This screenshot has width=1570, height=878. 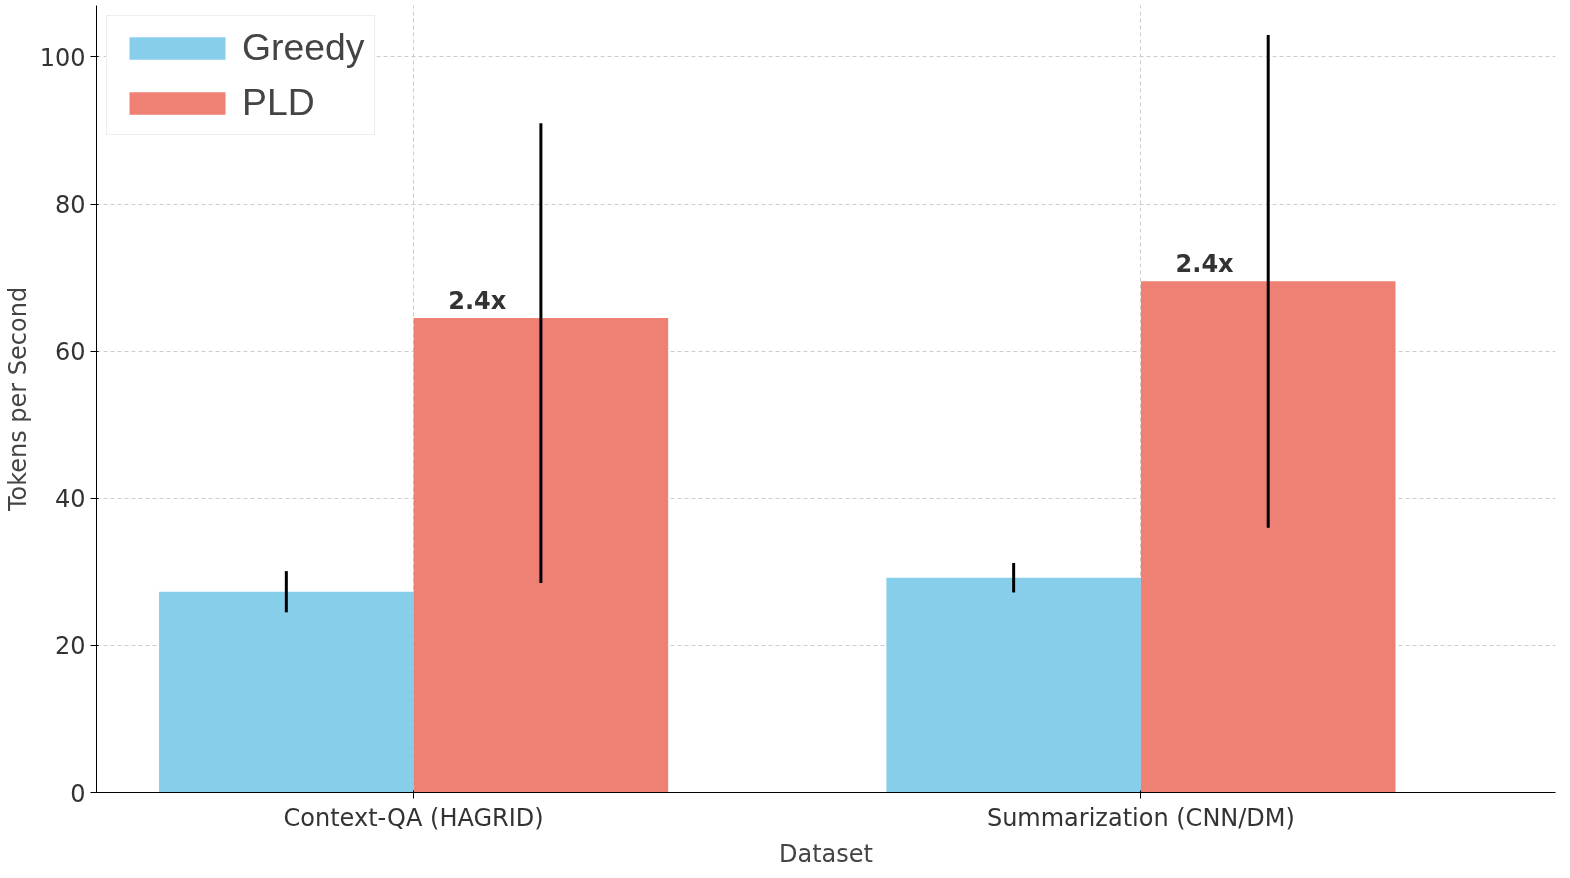 What do you see at coordinates (62, 57) in the screenshot?
I see `y-tick-label: 100` at bounding box center [62, 57].